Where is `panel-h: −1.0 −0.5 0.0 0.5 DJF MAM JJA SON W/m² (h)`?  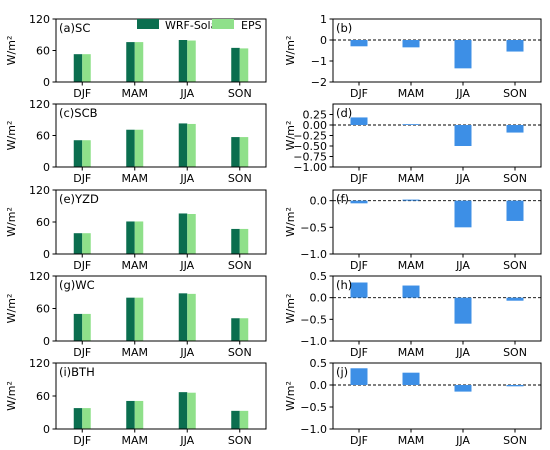 panel-h: −1.0 −0.5 0.0 0.5 DJF MAM JJA SON W/m² (h) is located at coordinates (413, 314).